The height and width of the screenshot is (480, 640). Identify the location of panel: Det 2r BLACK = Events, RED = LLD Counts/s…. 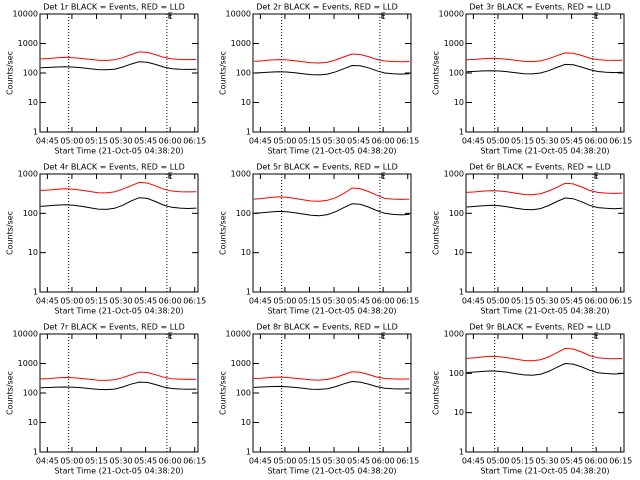
(319, 79).